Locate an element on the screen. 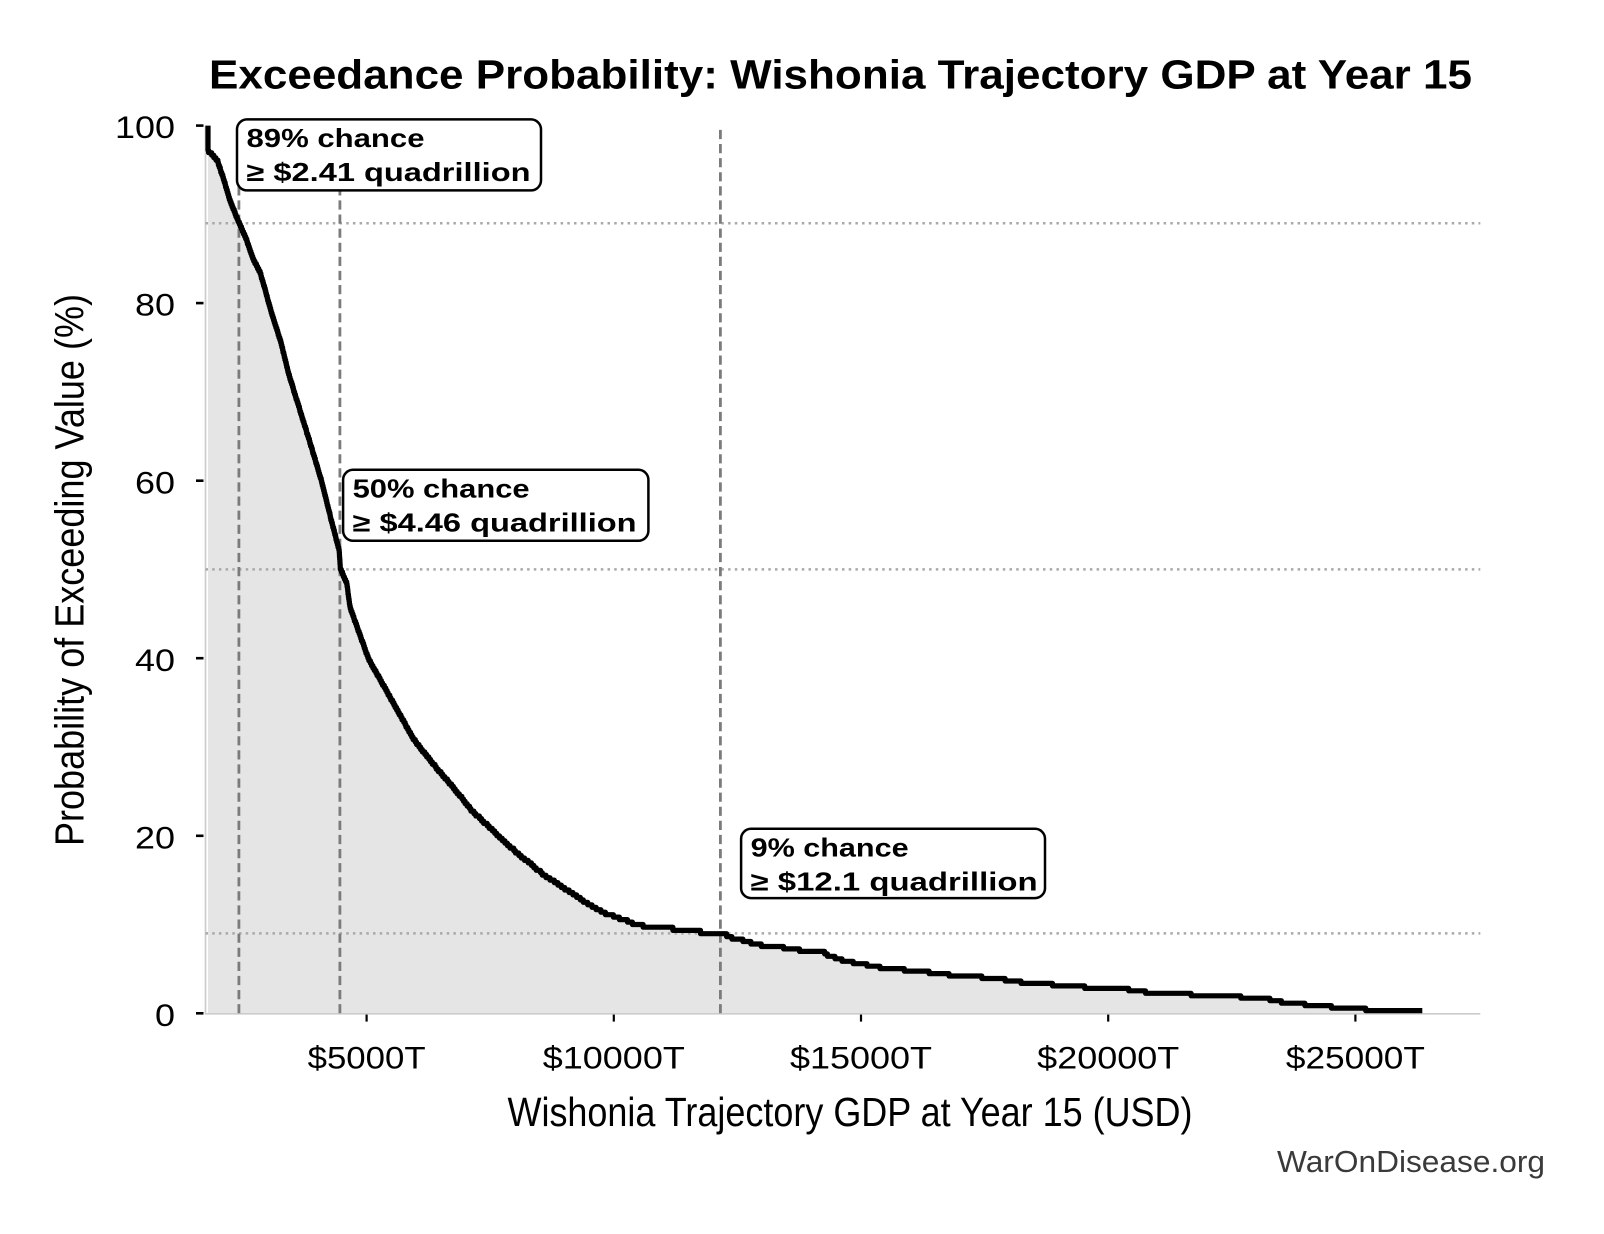  svg-text: $25000T is located at coordinates (1355, 1058).